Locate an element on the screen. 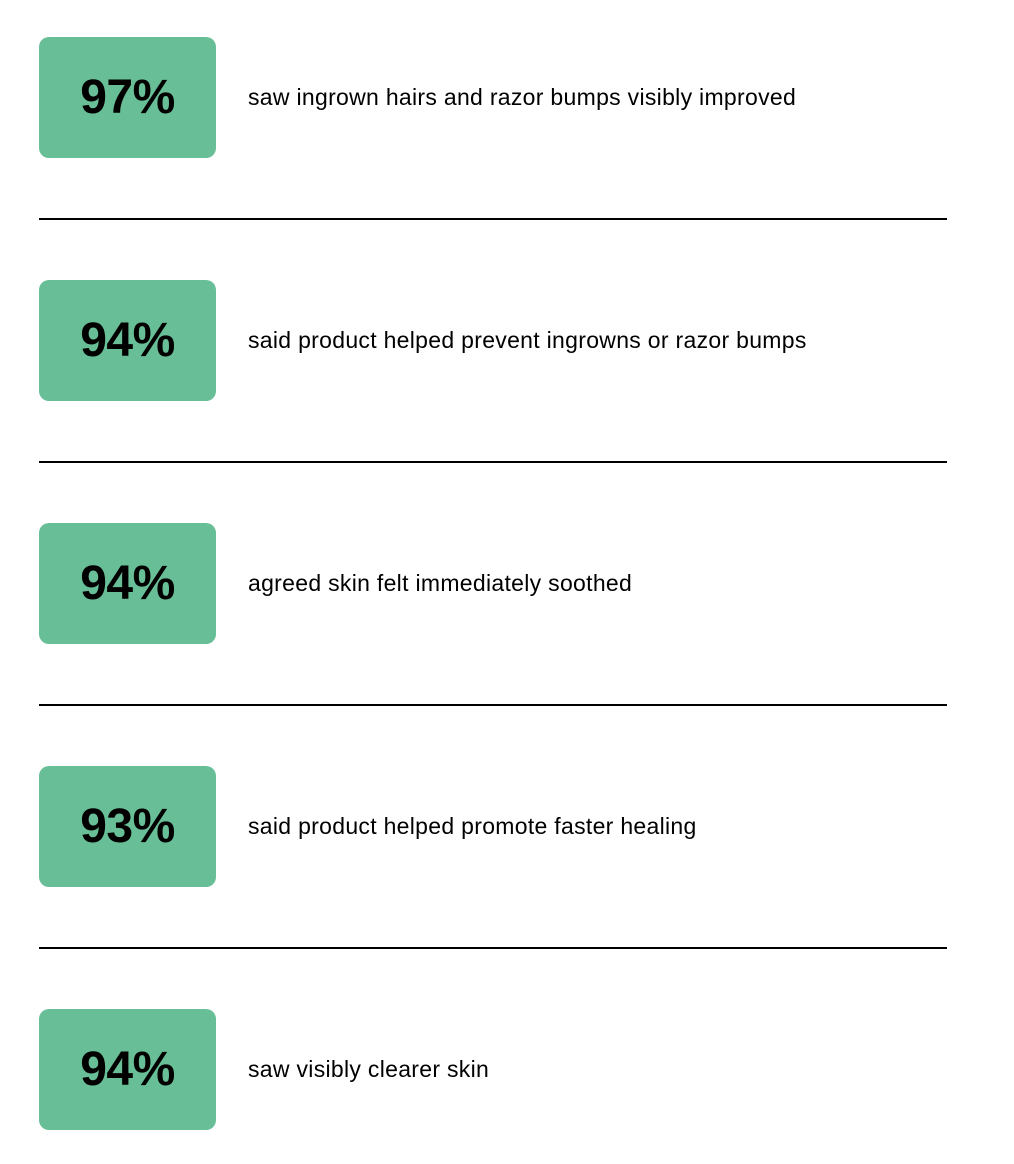 The height and width of the screenshot is (1164, 1014). stat-value-badge: 93% is located at coordinates (127, 826).